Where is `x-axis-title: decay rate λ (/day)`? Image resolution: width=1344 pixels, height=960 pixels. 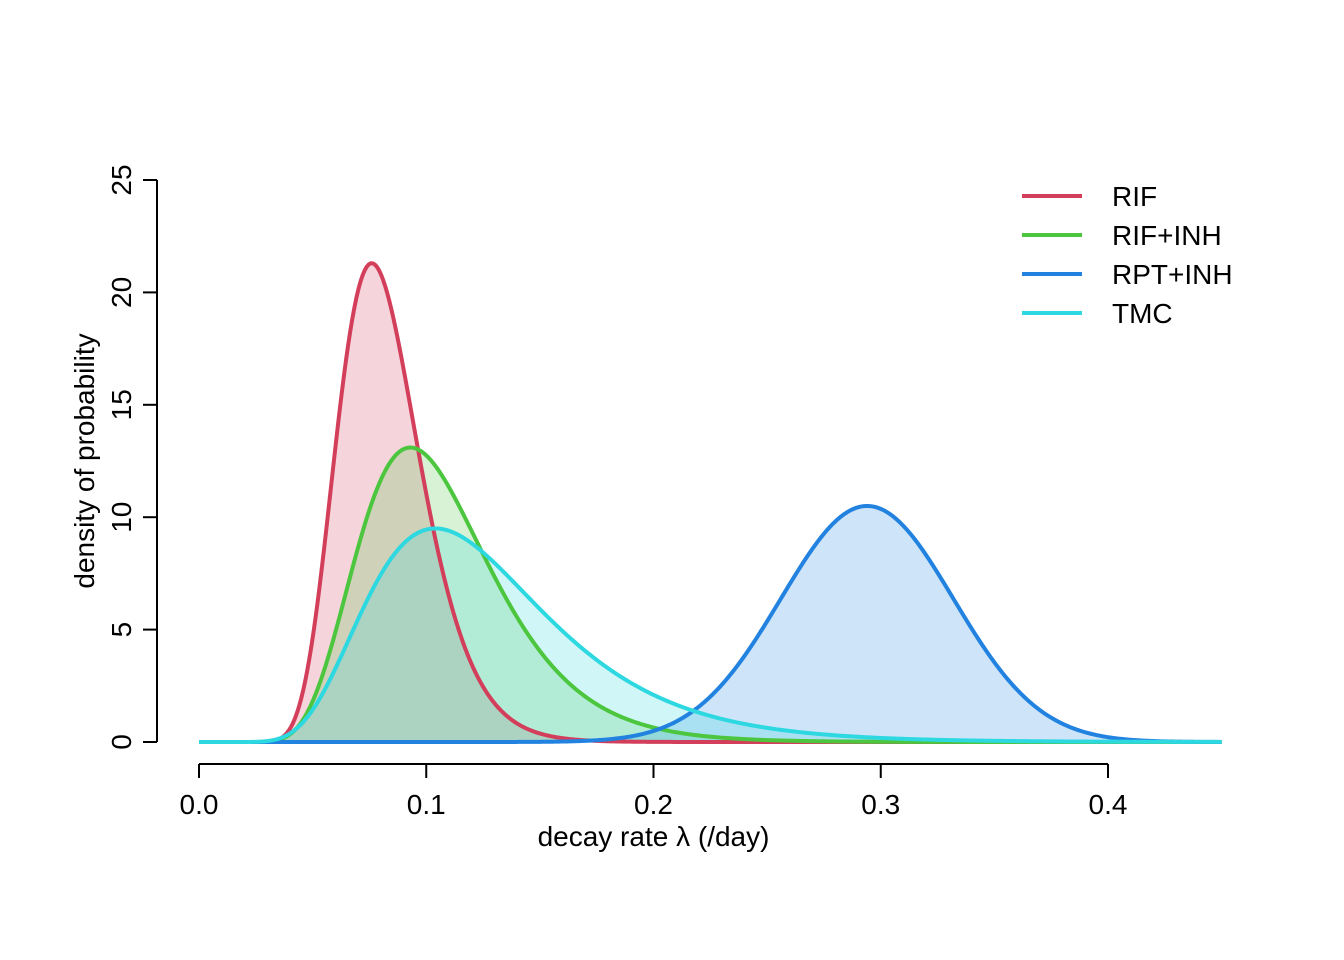 x-axis-title: decay rate λ (/day) is located at coordinates (654, 836).